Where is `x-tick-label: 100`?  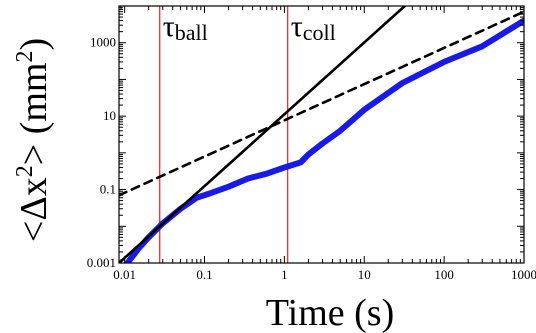 x-tick-label: 100 is located at coordinates (444, 274).